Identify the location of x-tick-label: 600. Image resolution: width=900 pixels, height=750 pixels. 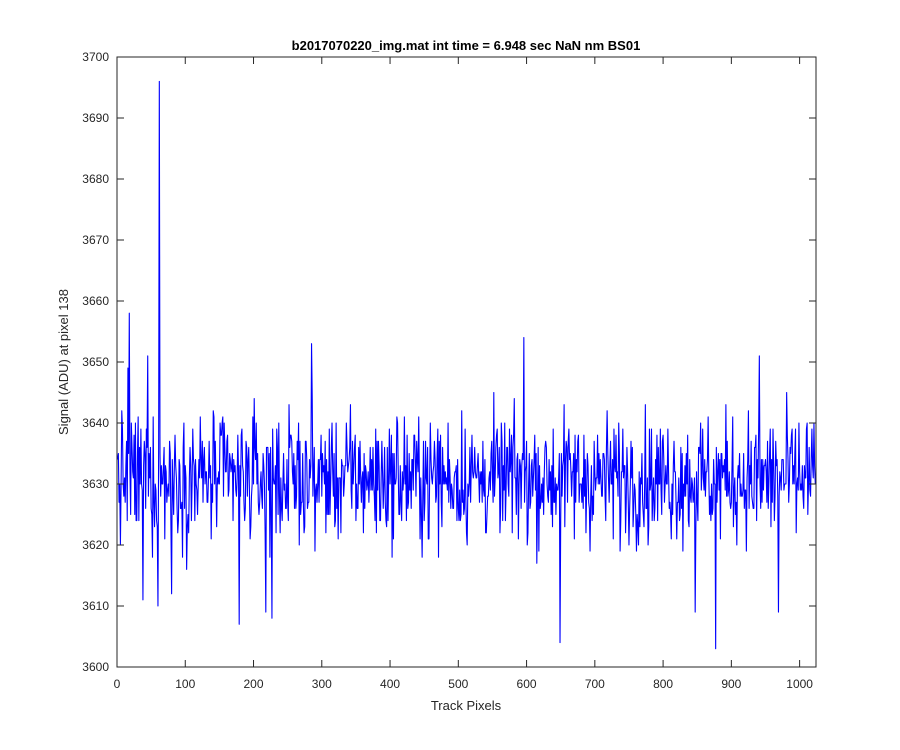
(527, 684).